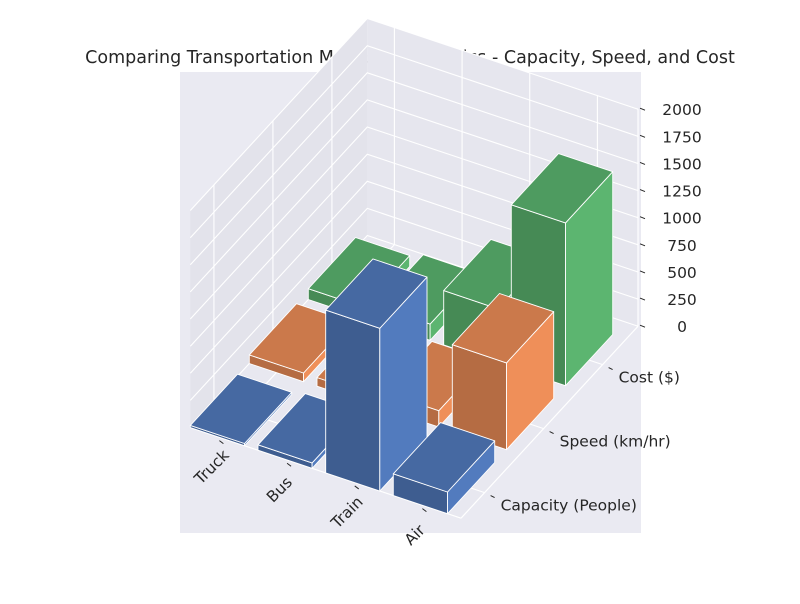 This screenshot has height=604, width=800. Describe the element at coordinates (353, 400) in the screenshot. I see `bar-front-face` at that location.